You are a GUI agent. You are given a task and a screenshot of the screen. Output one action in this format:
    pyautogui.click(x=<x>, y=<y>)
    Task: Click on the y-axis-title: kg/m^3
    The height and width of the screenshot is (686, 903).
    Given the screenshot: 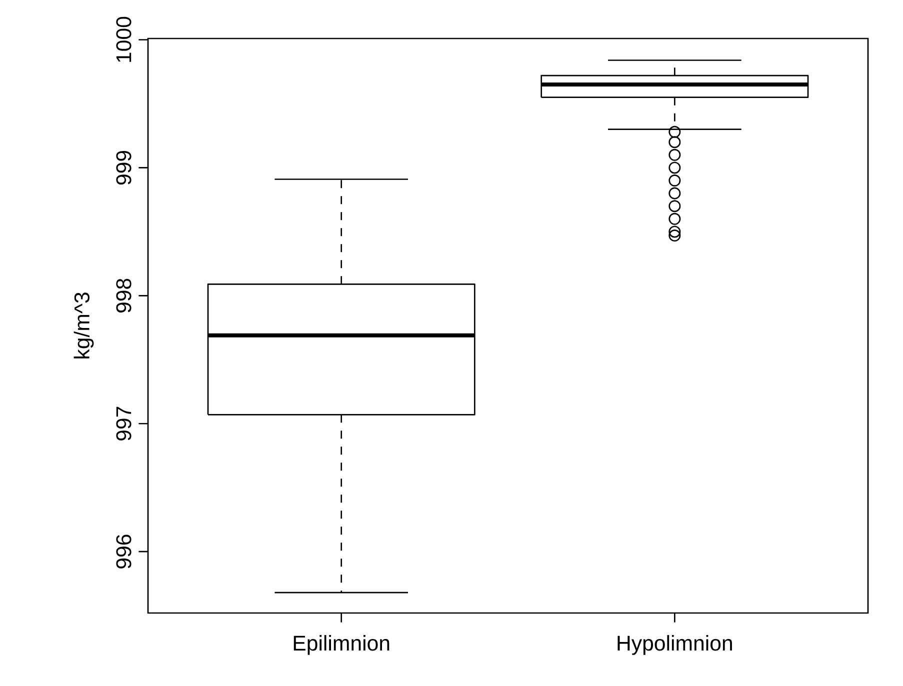 What is the action you would take?
    pyautogui.click(x=84, y=325)
    